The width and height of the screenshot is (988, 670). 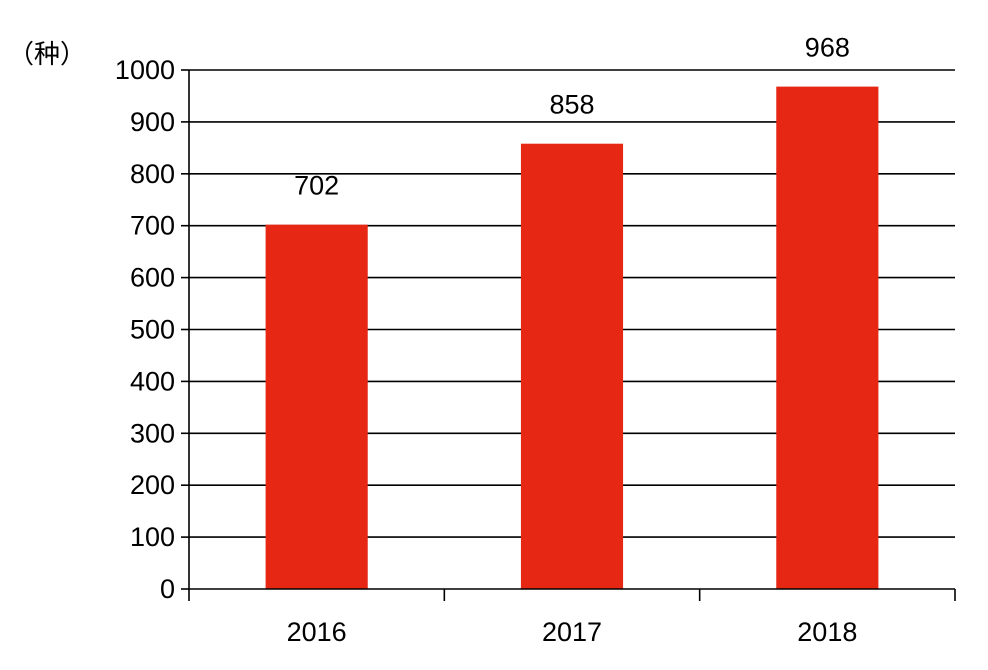 I want to click on data-label-2018: 968, so click(x=827, y=48).